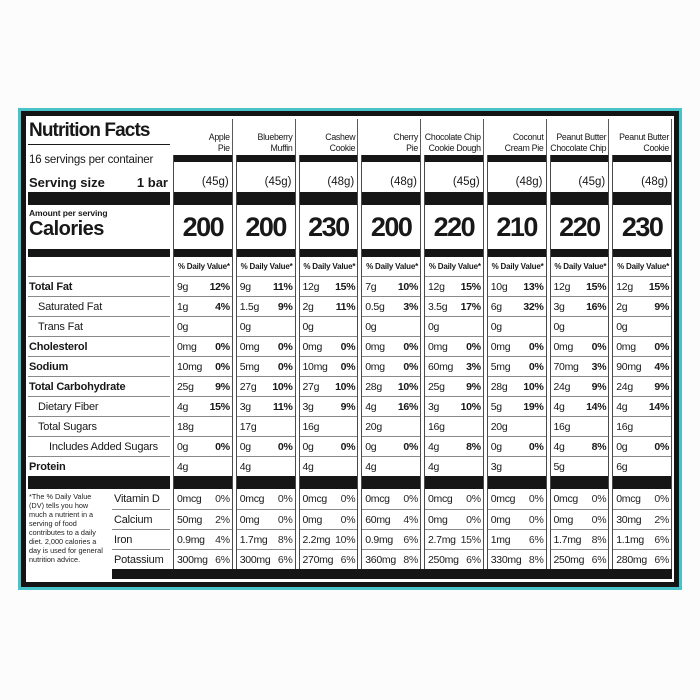  I want to click on micronutrient-value-cell: 300mg 6%, so click(265, 559).